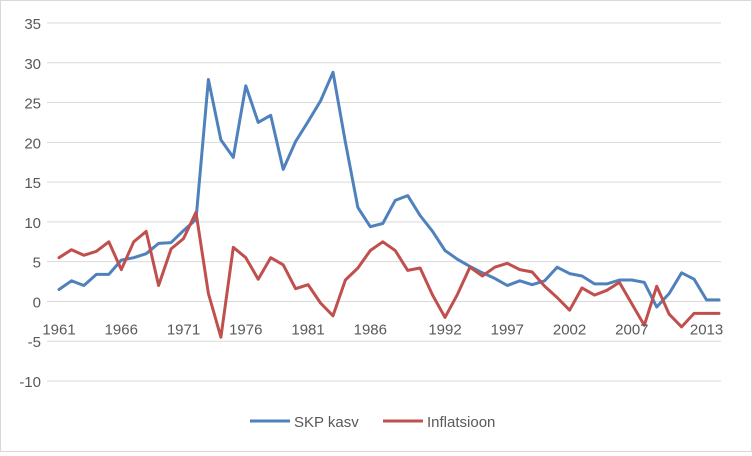  What do you see at coordinates (37, 263) in the screenshot?
I see `y-tick-label: 5` at bounding box center [37, 263].